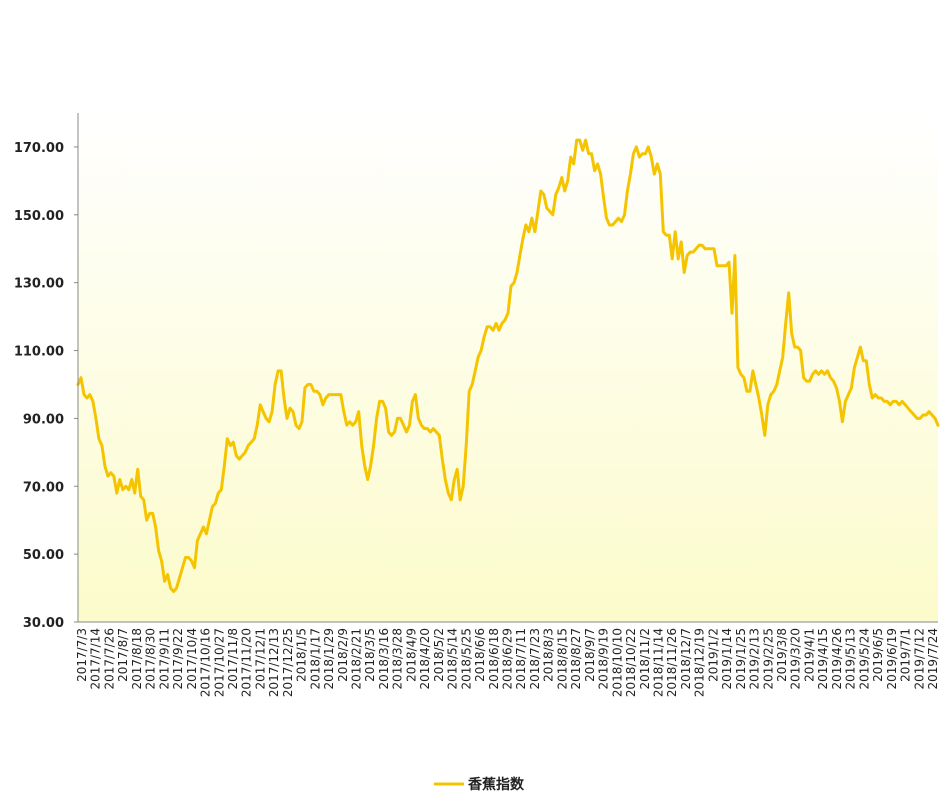  I want to click on x-tick-label: 2019/3/20, so click(796, 659).